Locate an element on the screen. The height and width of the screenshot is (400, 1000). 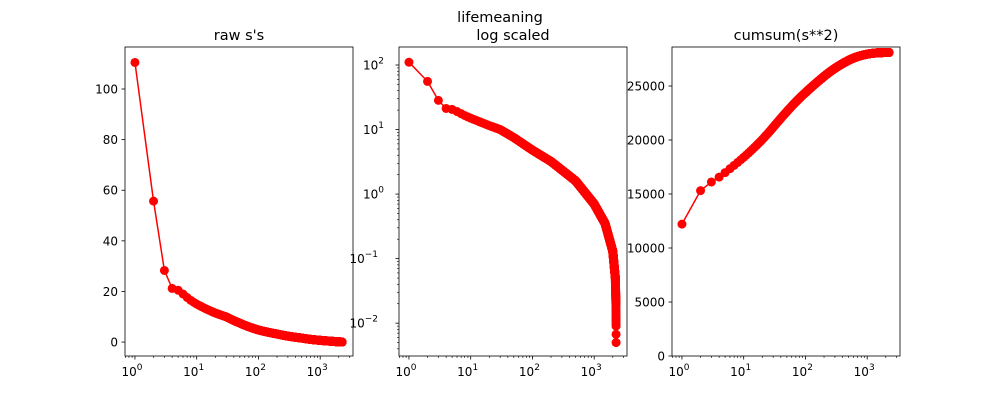
y-tick-label: 10² is located at coordinates (373, 64).